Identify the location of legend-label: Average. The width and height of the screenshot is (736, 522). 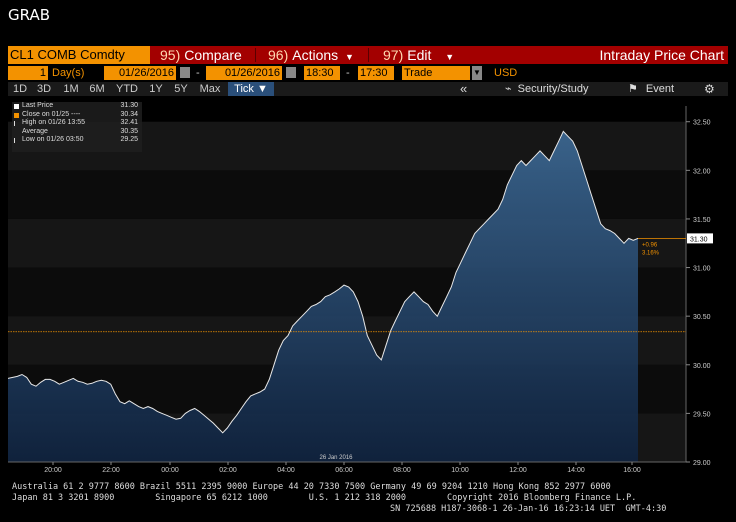
(35, 131).